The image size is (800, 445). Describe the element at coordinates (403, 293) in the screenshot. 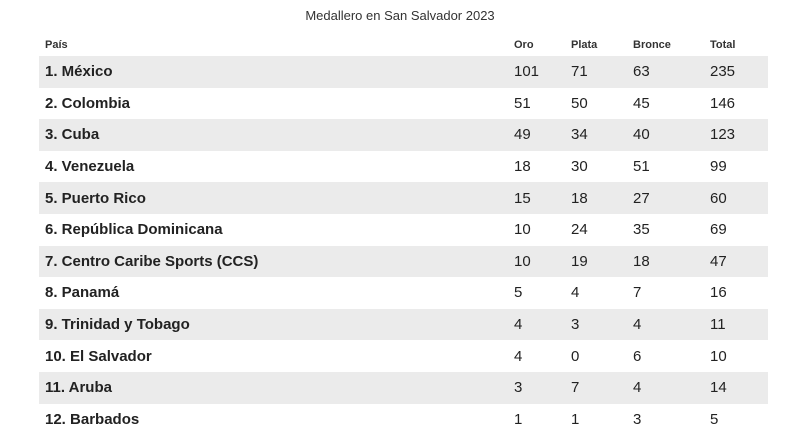

I see `table-row: 8. Panamá 5 4 7 16` at that location.